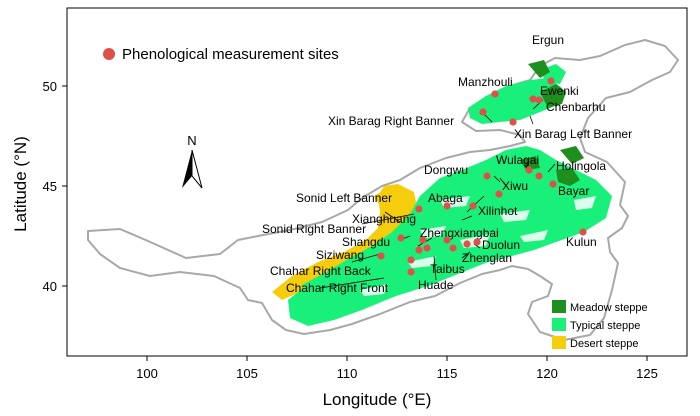 The width and height of the screenshot is (700, 416). What do you see at coordinates (314, 229) in the screenshot?
I see `site-label-sonid-right: Sonid Right Banner` at bounding box center [314, 229].